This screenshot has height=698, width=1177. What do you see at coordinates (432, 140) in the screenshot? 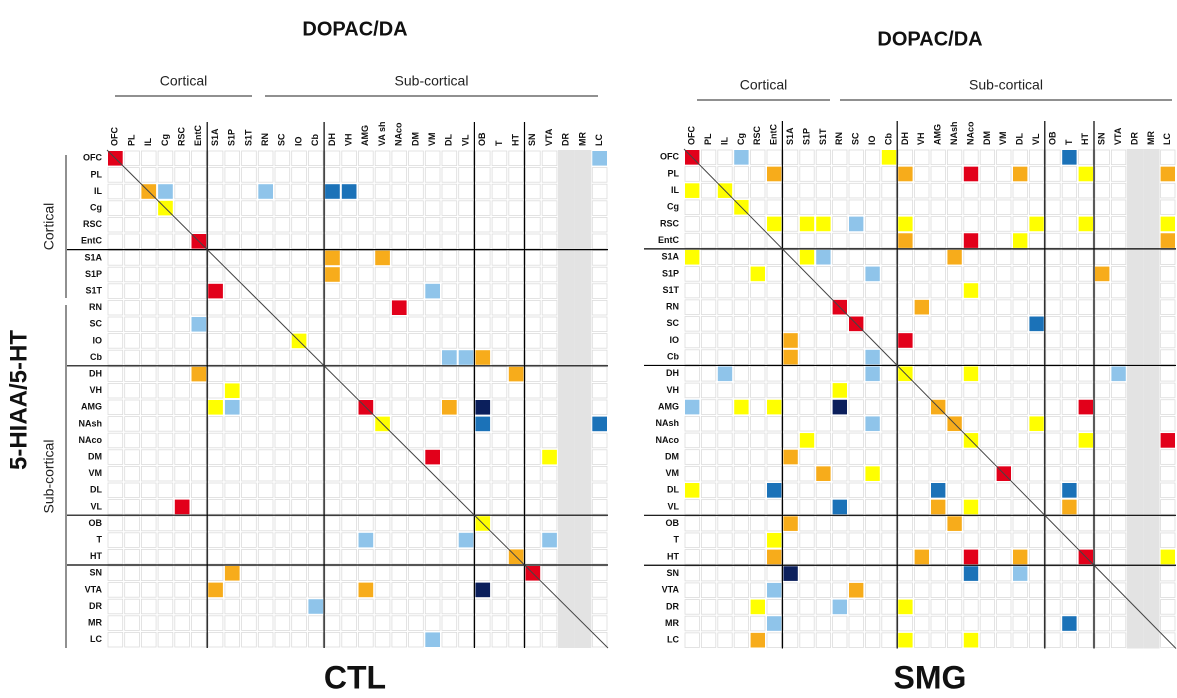
I see `column-label: VM` at bounding box center [432, 140].